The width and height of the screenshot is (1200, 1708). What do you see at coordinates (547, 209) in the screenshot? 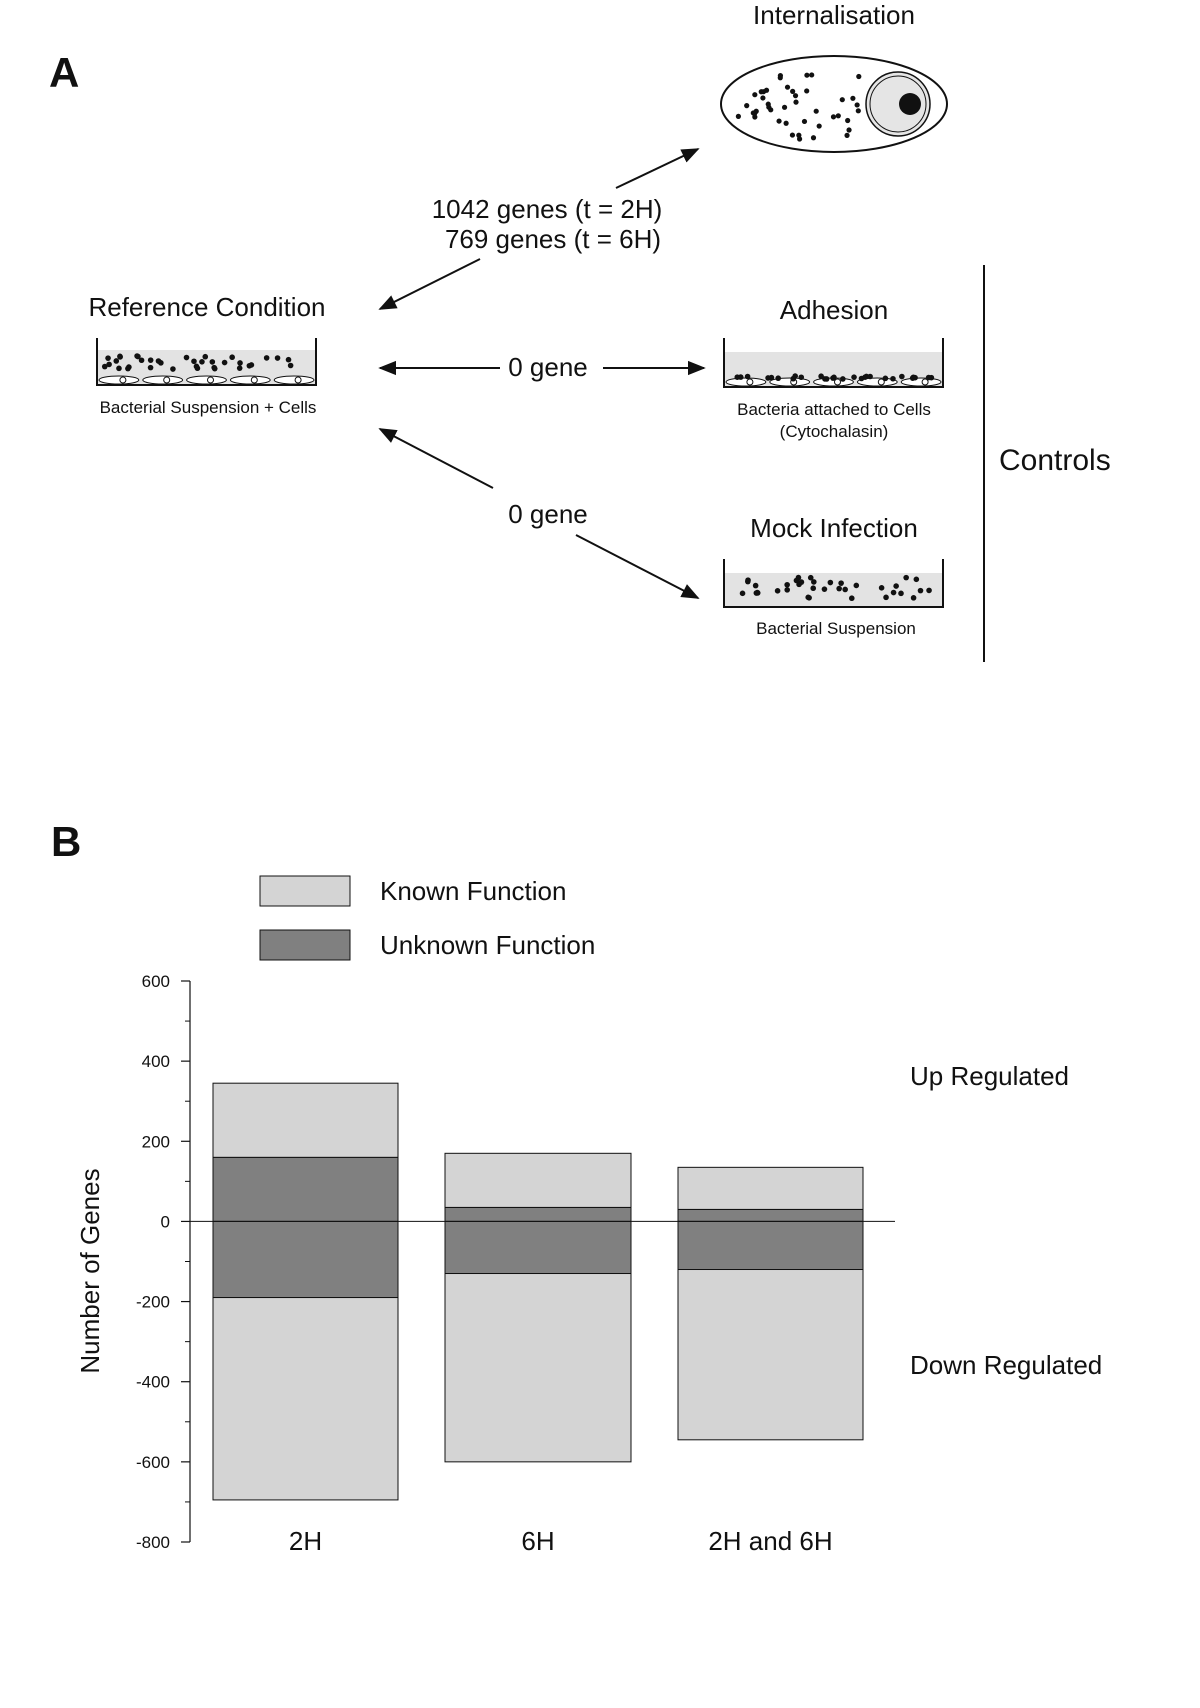
I see `label: 1042 genes (t = 2H)` at bounding box center [547, 209].